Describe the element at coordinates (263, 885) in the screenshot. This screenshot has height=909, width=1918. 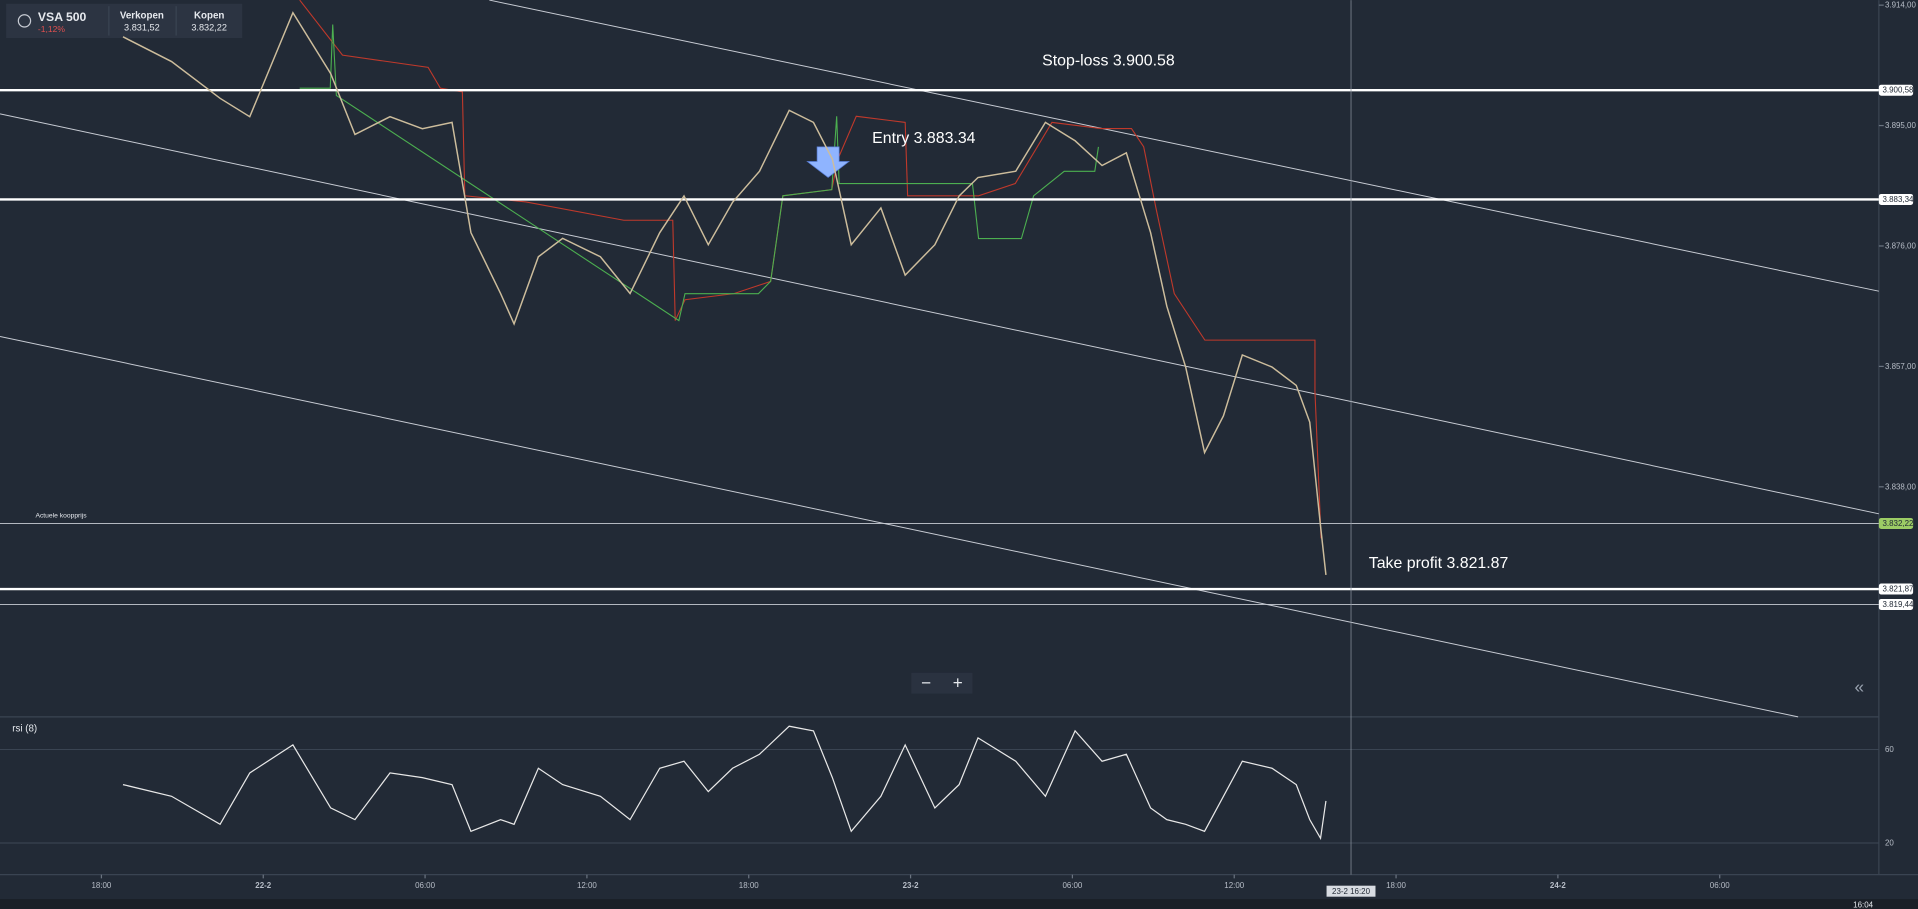
I see `x-tick-label: 22-2` at that location.